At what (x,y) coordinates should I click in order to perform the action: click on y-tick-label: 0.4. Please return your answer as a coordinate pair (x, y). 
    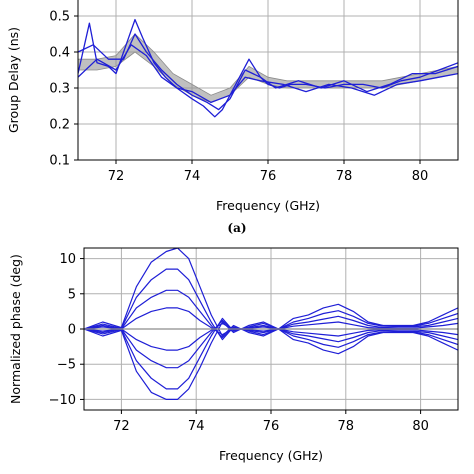
    Looking at the image, I should click on (59, 53).